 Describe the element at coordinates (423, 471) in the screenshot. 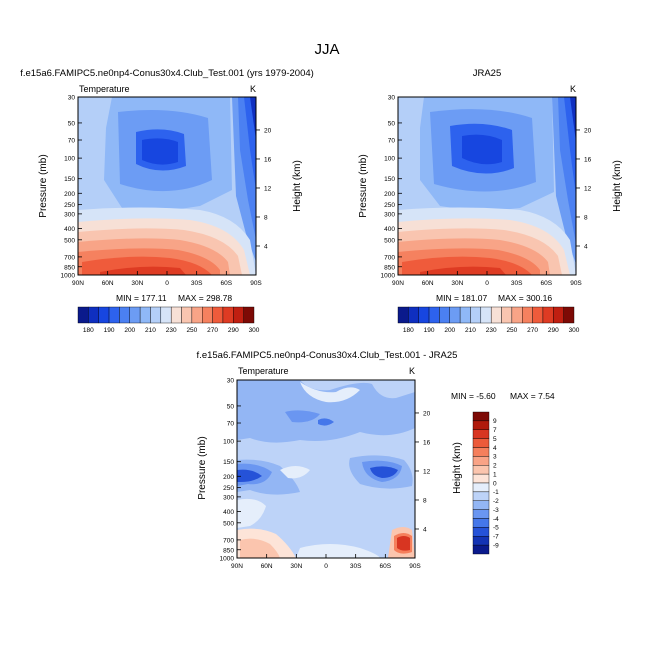

I see `panel-diff-y-right-axis: 20 16 12 8 4` at that location.